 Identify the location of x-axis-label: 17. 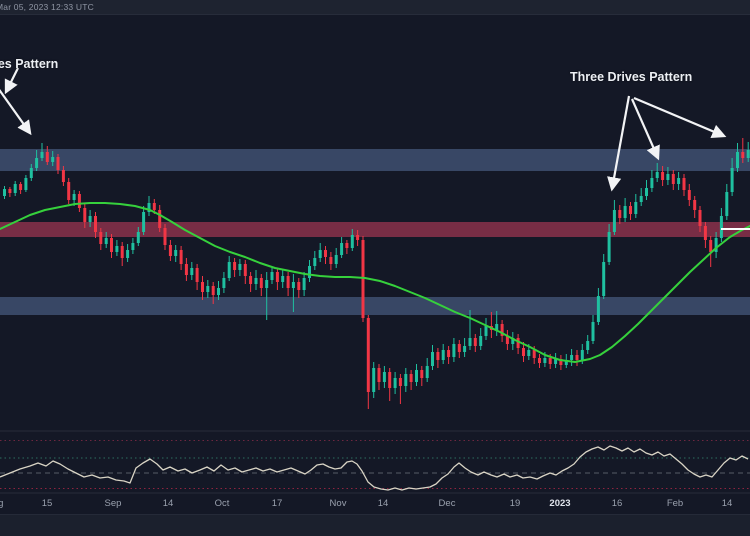
(277, 503).